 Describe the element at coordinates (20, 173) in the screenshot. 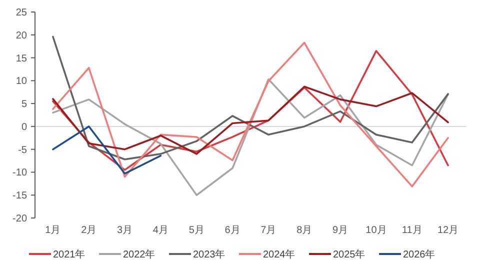

I see `y-tick-label: -10` at that location.